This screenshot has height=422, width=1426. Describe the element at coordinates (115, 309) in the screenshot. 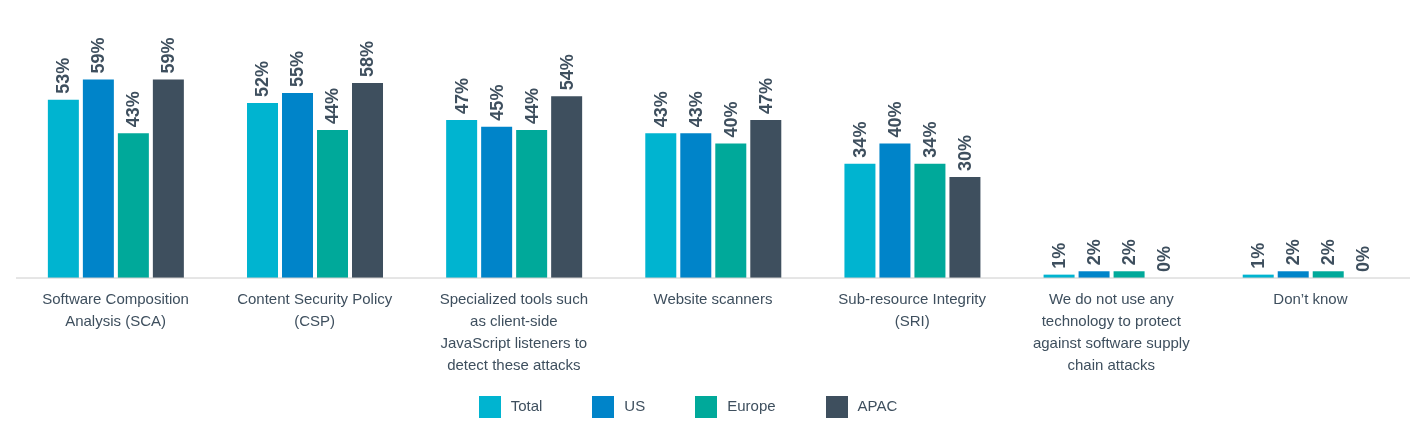

I see `x-tick-label: Software Composition Analysis (SCA)` at that location.